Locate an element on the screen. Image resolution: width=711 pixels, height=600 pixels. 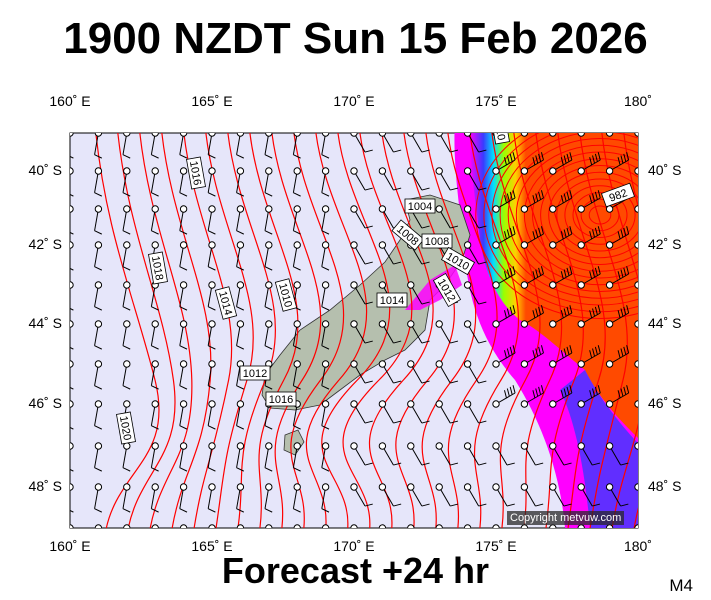
svg-text: 1004 is located at coordinates (420, 207).